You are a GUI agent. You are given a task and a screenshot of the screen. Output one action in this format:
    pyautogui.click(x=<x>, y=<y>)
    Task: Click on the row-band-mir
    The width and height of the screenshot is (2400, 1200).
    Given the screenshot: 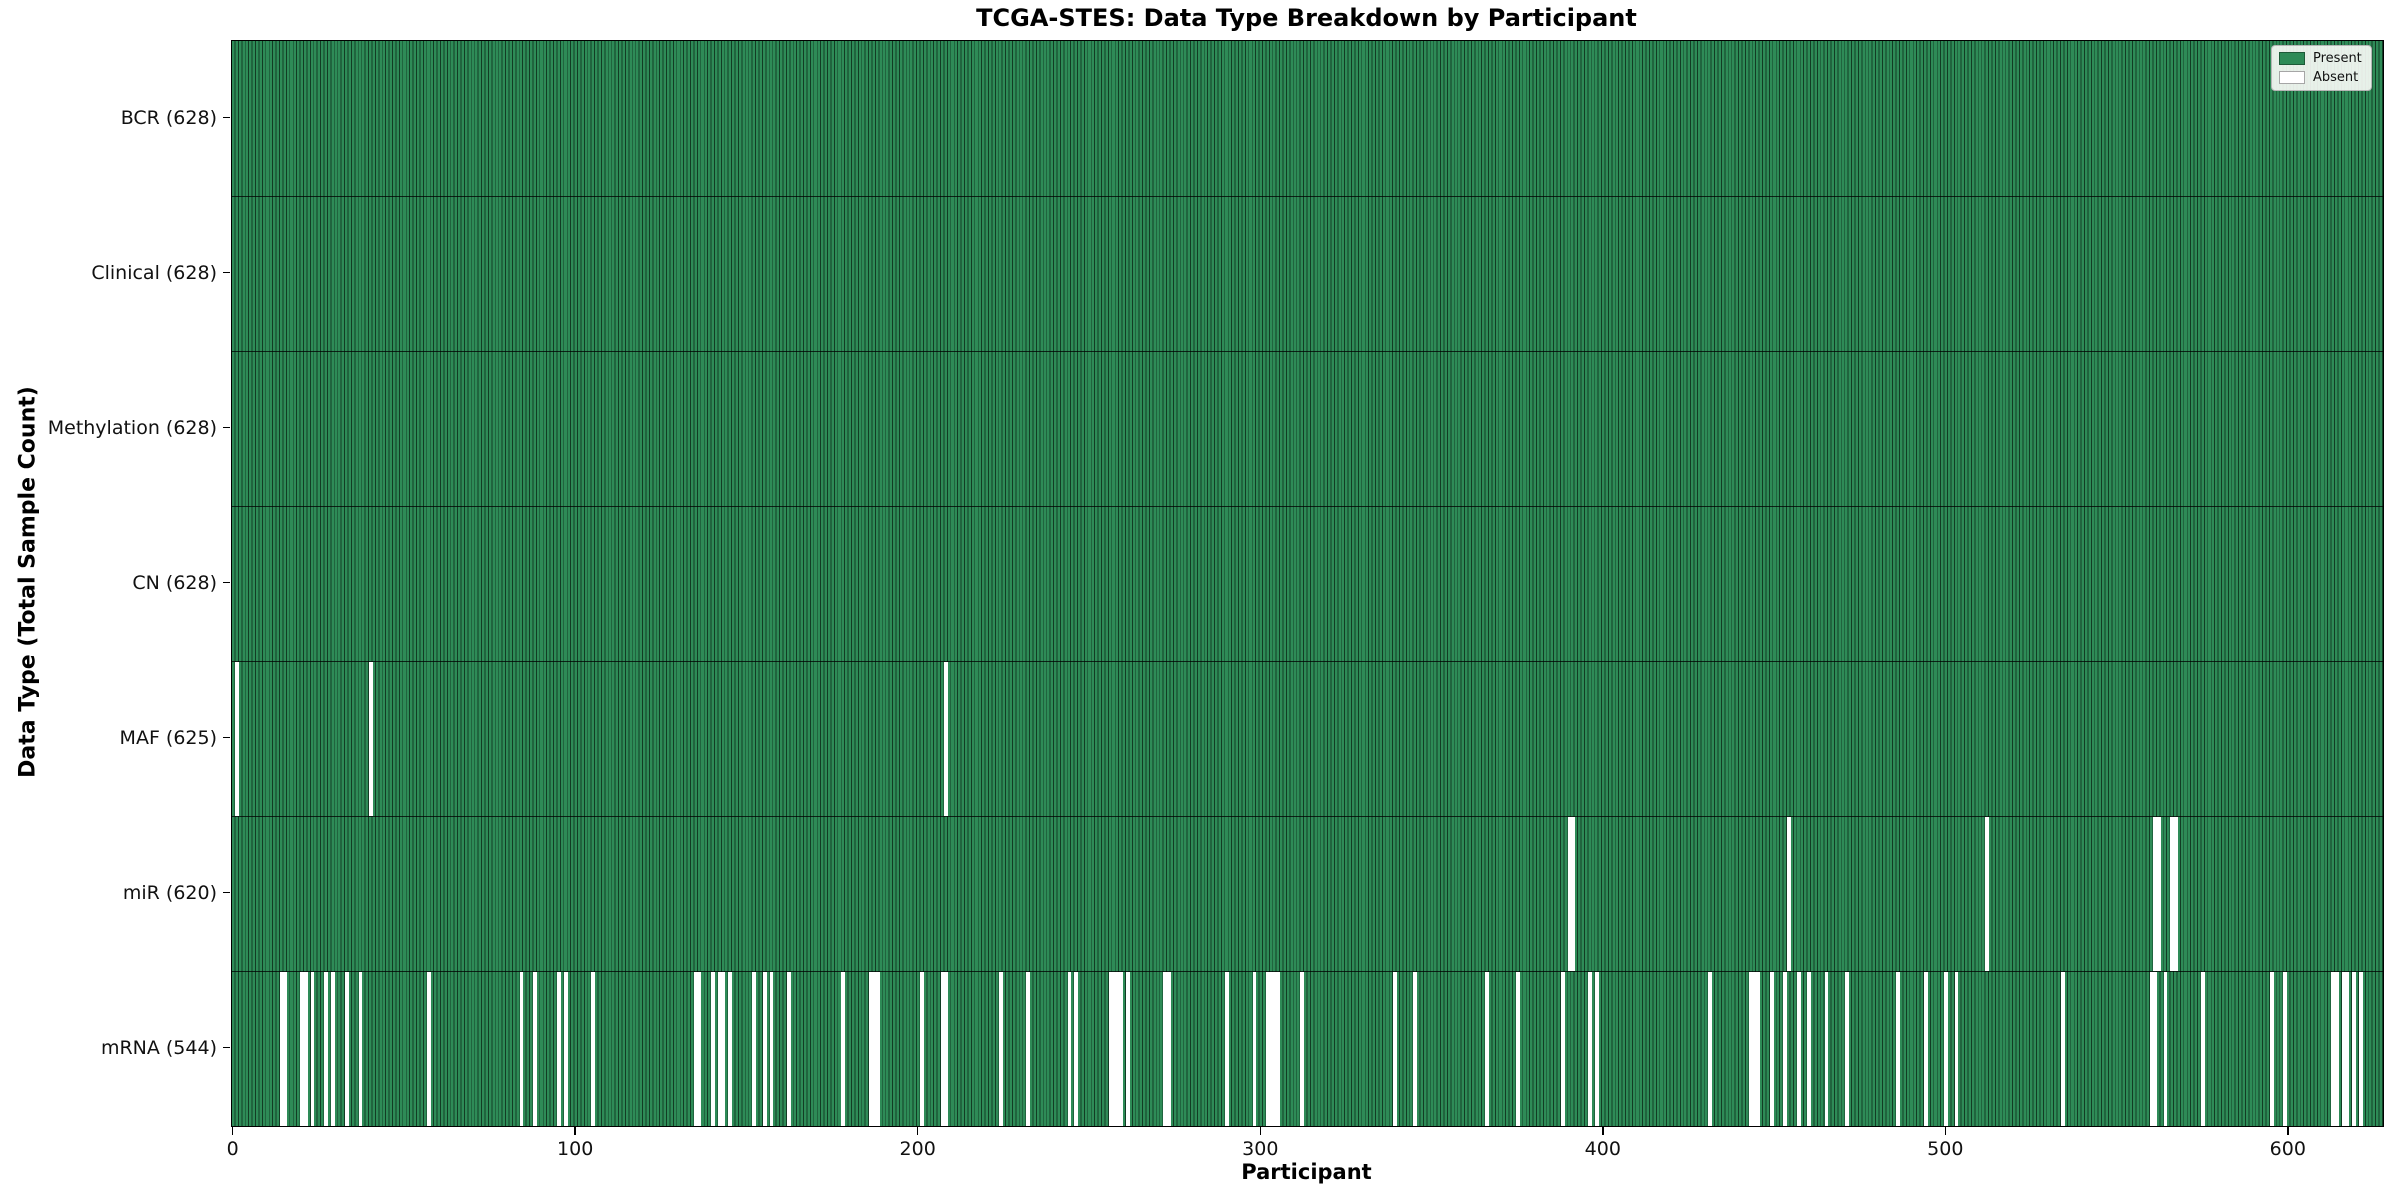 What is the action you would take?
    pyautogui.click(x=1307, y=893)
    